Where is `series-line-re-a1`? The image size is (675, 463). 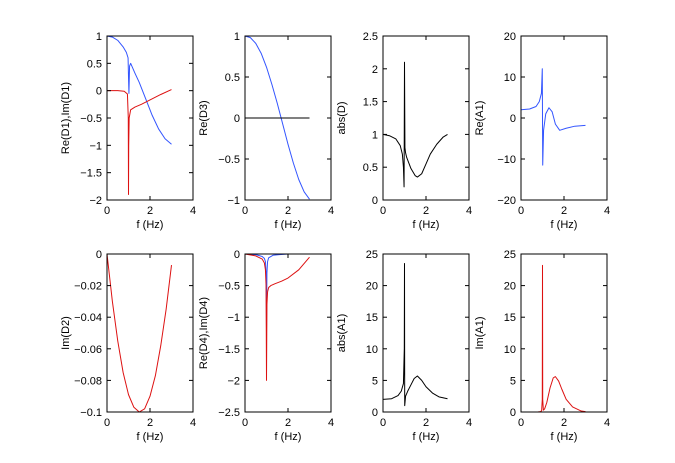
series-line-re-a1 is located at coordinates (553, 117).